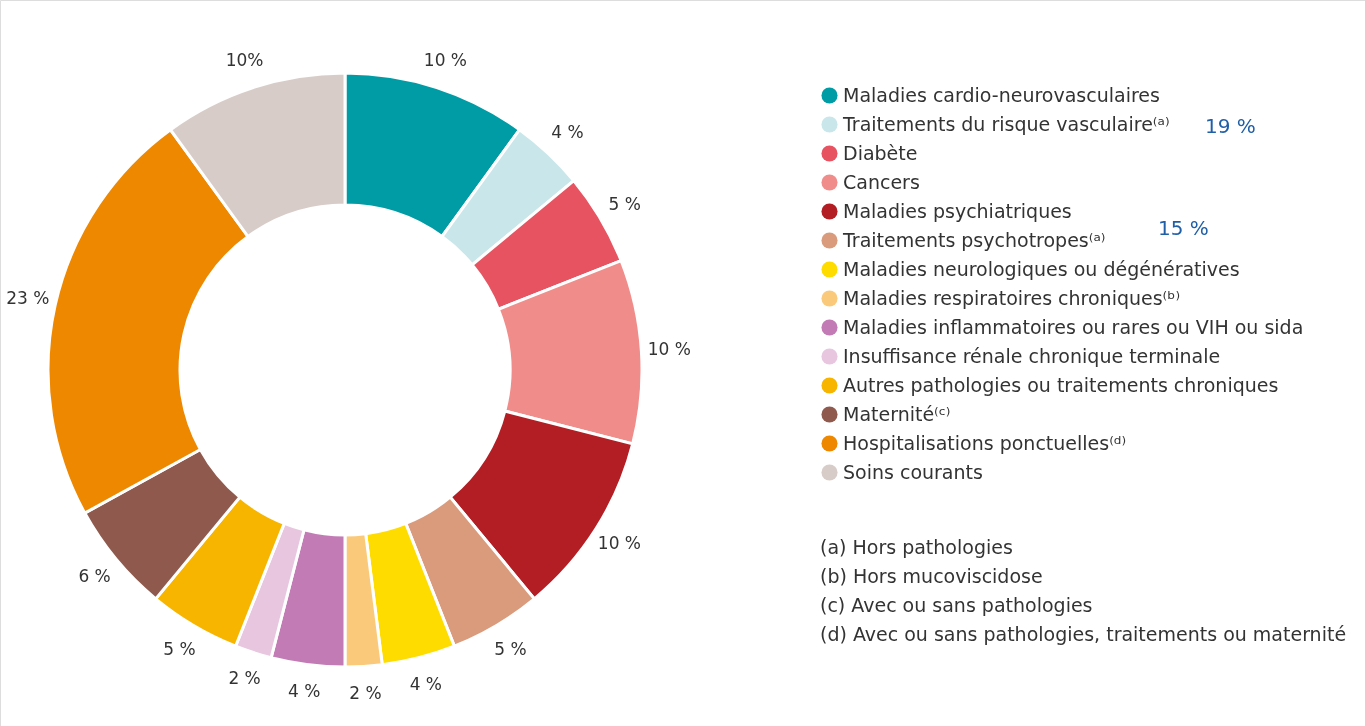  Describe the element at coordinates (1032, 355) in the screenshot. I see `legend-label: Insuffisance rénale chronique terminale` at that location.